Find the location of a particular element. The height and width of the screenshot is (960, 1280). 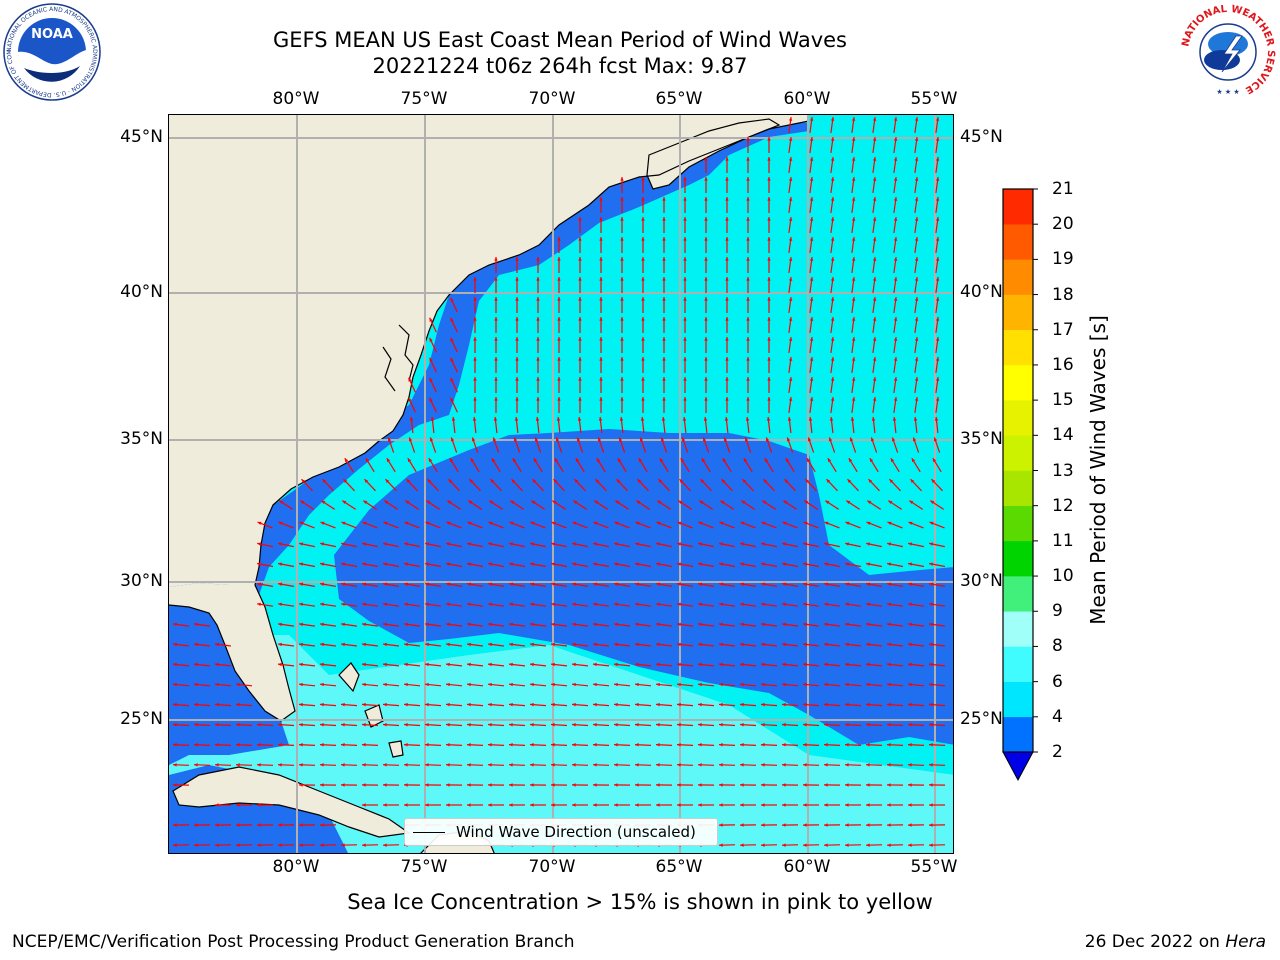

colorbar-segment is located at coordinates (1018, 382).